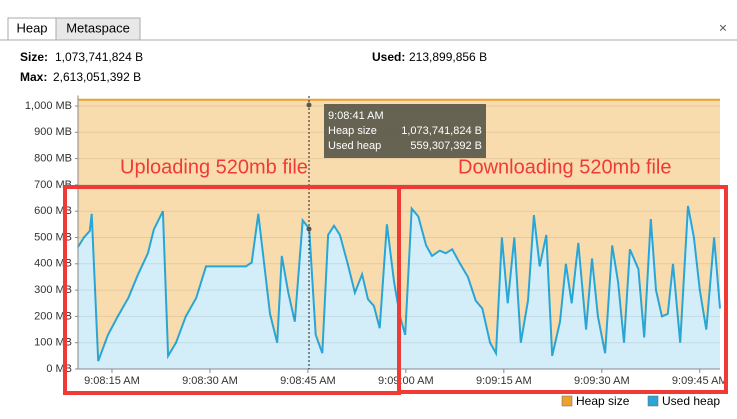 This screenshot has height=419, width=737. Describe the element at coordinates (53, 159) in the screenshot. I see `y-tick-label: 800 MB` at that location.